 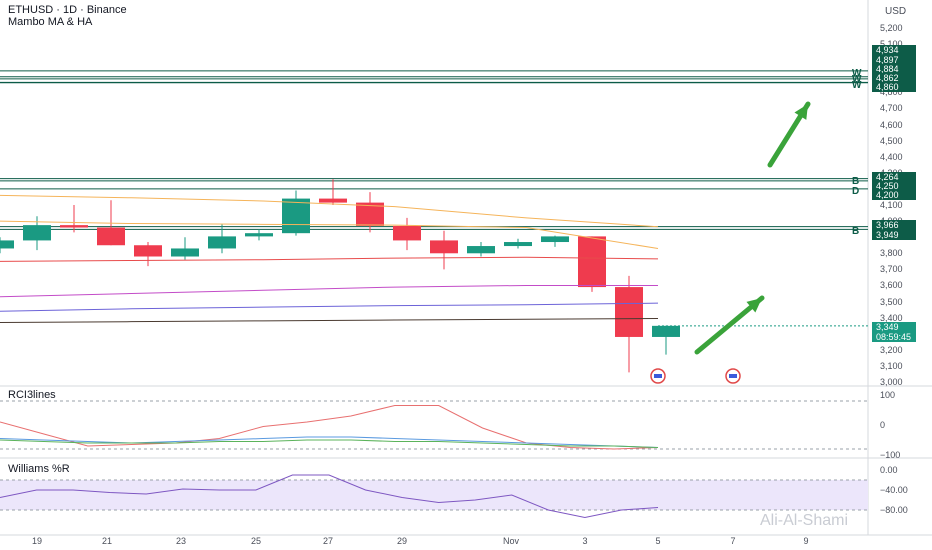 What do you see at coordinates (891, 365) in the screenshot?
I see `price-axis-label: 3,100` at bounding box center [891, 365].